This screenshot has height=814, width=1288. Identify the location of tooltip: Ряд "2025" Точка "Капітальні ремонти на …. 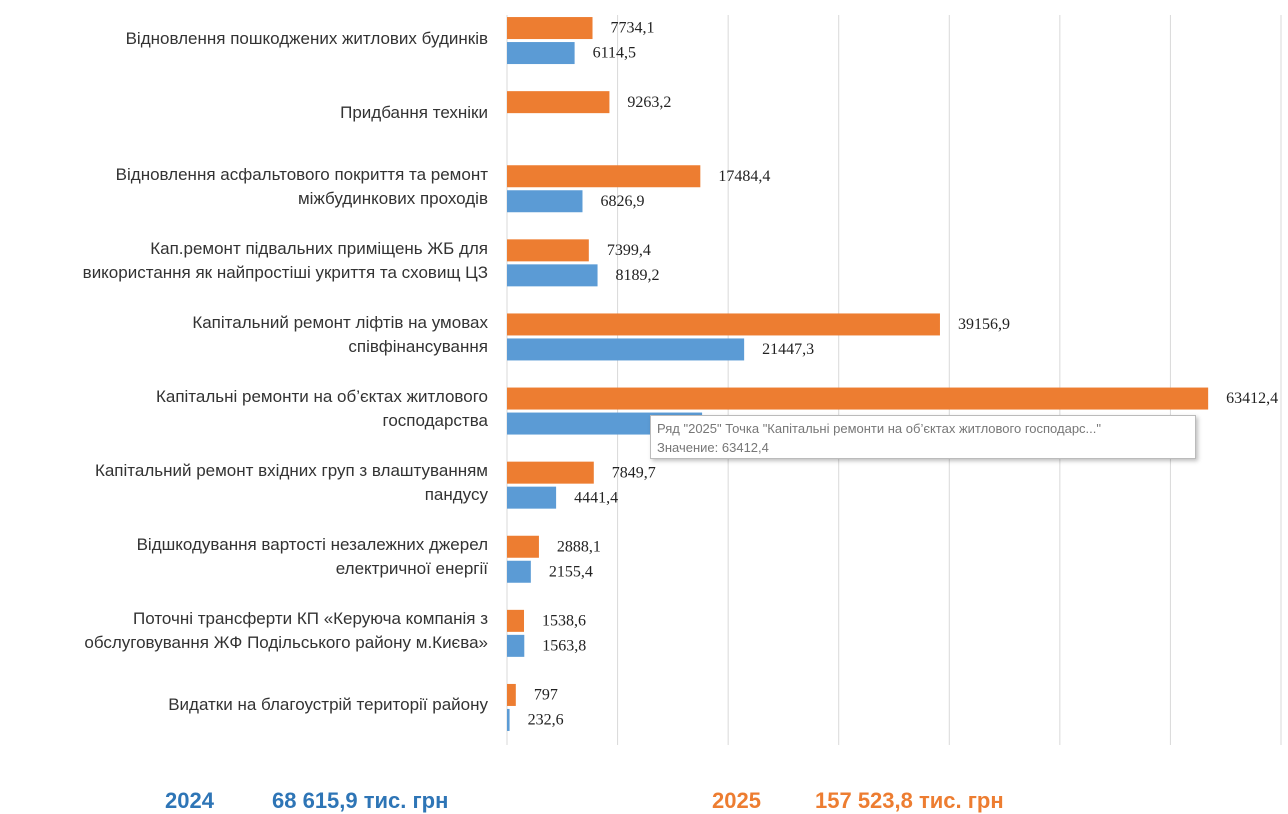
(923, 437).